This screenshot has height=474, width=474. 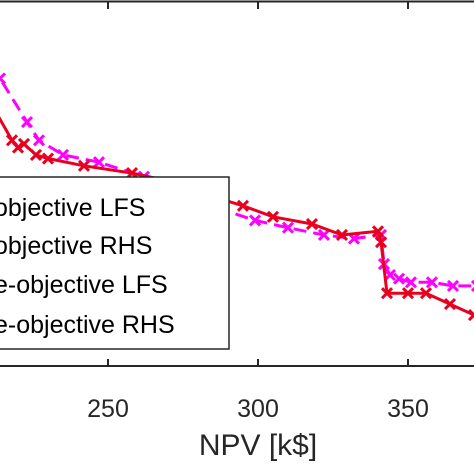 I want to click on legend-entry-1: objective LFS, so click(x=72, y=208).